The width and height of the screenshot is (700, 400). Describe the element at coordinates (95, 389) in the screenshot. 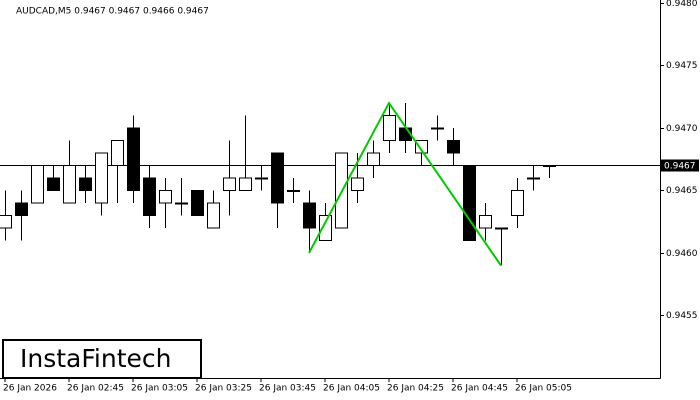

I see `x-tick-label: 26 Jan 02:45` at that location.